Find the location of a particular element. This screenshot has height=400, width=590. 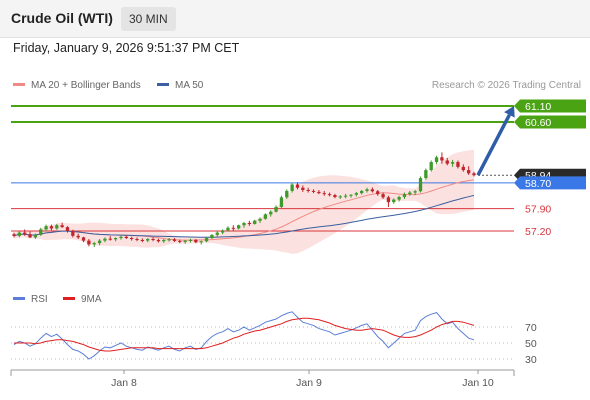

rsi-ma-line is located at coordinates (244, 334).